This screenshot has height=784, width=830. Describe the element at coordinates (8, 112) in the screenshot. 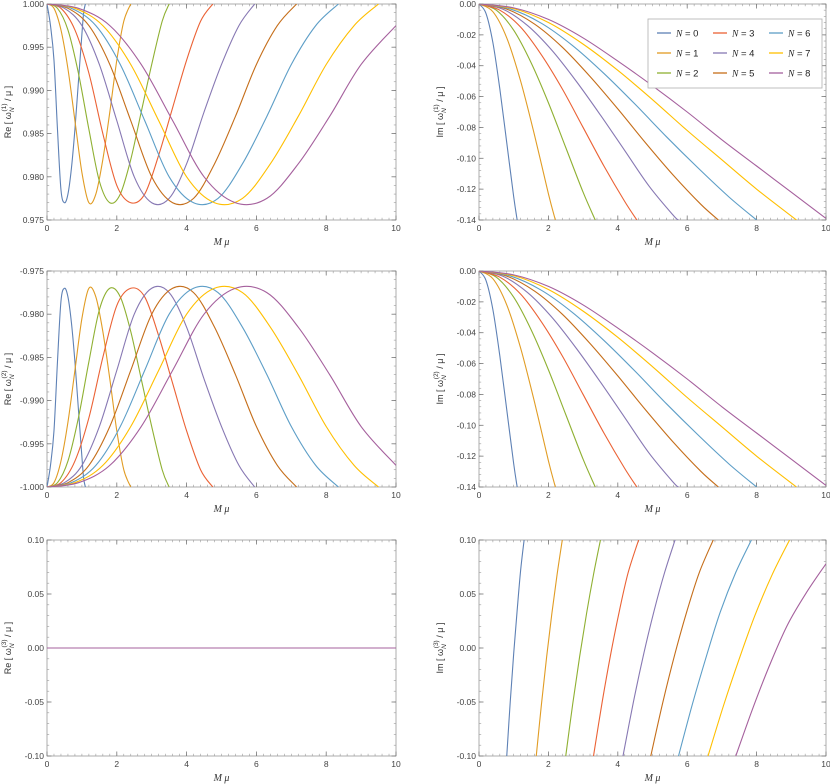

I see `y-axis-label: Re [ ωN(1) / μ ]` at that location.